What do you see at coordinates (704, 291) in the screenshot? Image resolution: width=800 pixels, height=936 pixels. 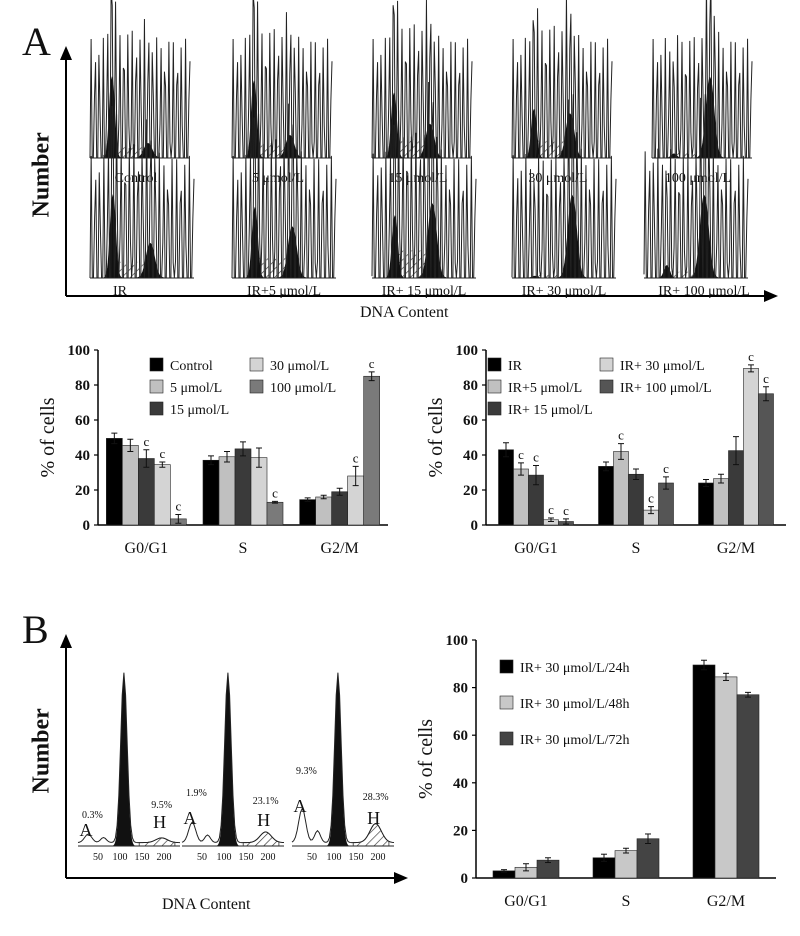 I see `histogram-label: IR+ 100 μmol/L` at bounding box center [704, 291].